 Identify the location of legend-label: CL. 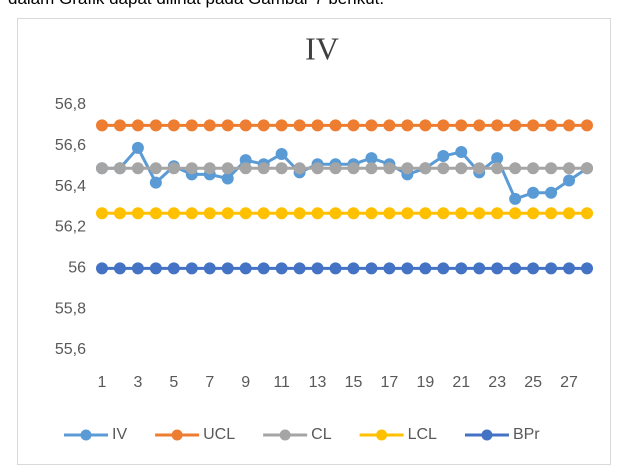
(321, 434).